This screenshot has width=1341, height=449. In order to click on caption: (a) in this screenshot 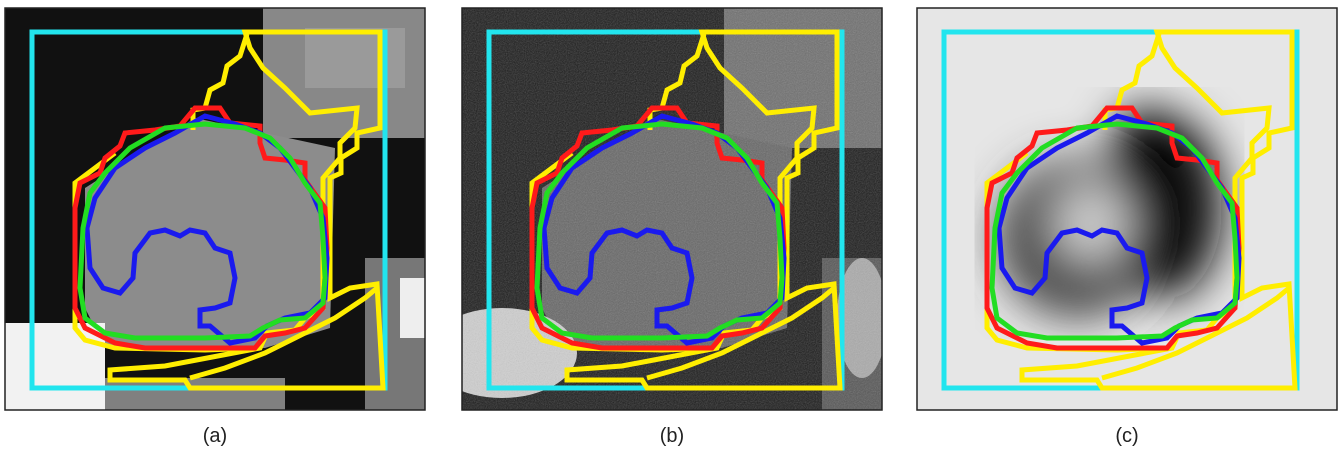, I will do `click(215, 436)`.